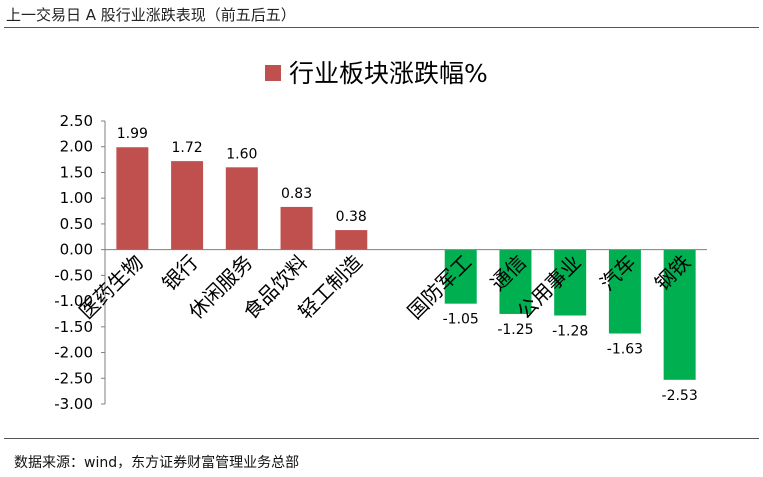 This screenshot has width=763, height=477. Describe the element at coordinates (680, 396) in the screenshot. I see `data-label: -2.53` at that location.